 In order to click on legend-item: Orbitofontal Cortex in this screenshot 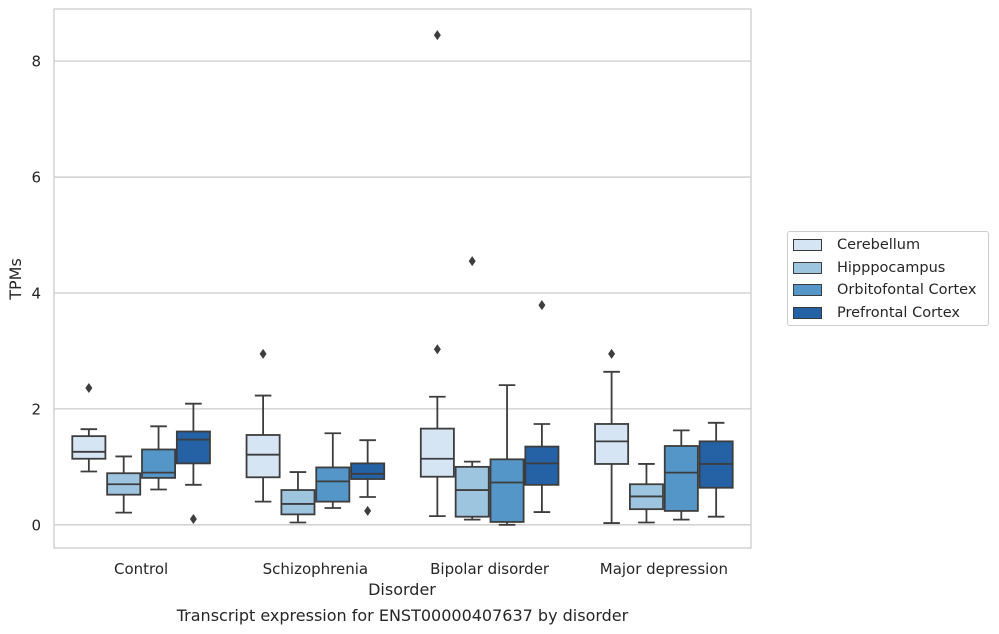, I will do `click(884, 290)`.